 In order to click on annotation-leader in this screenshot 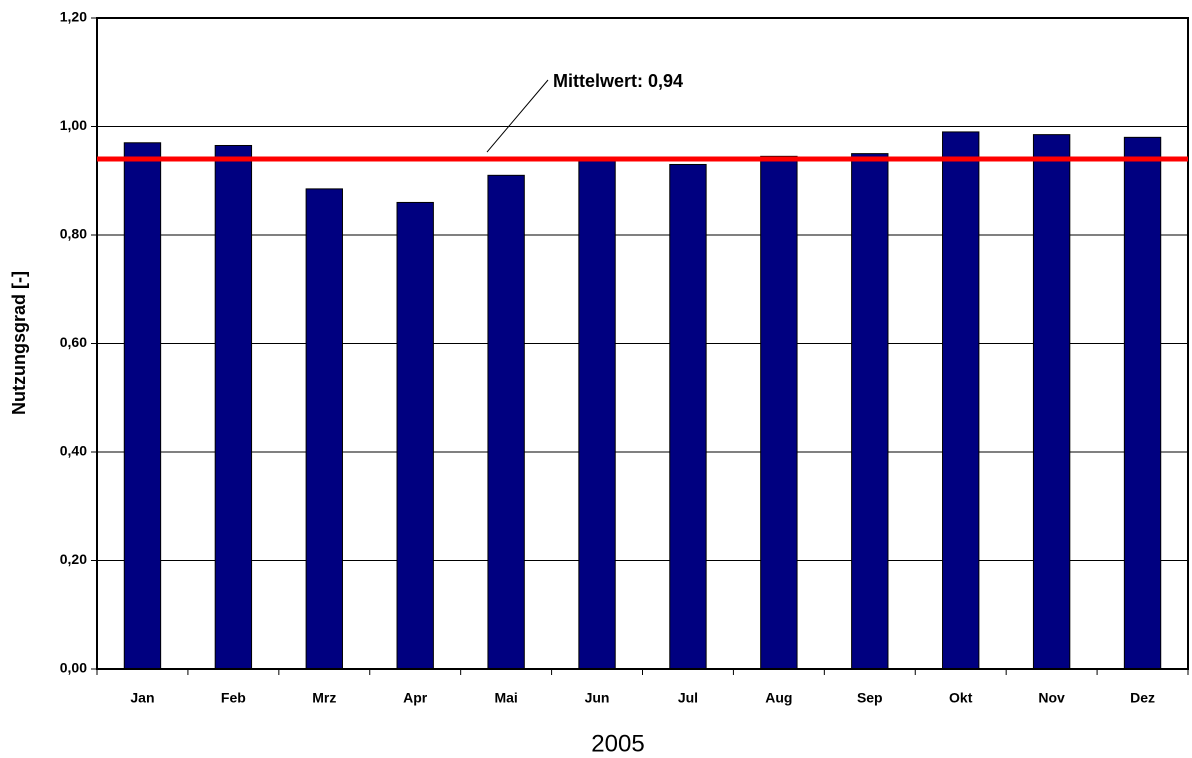, I will do `click(517, 116)`.